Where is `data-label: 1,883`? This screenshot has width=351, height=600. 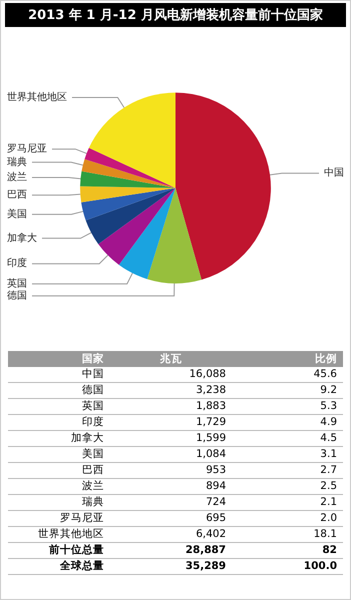
data-label: 1,883 is located at coordinates (171, 406).